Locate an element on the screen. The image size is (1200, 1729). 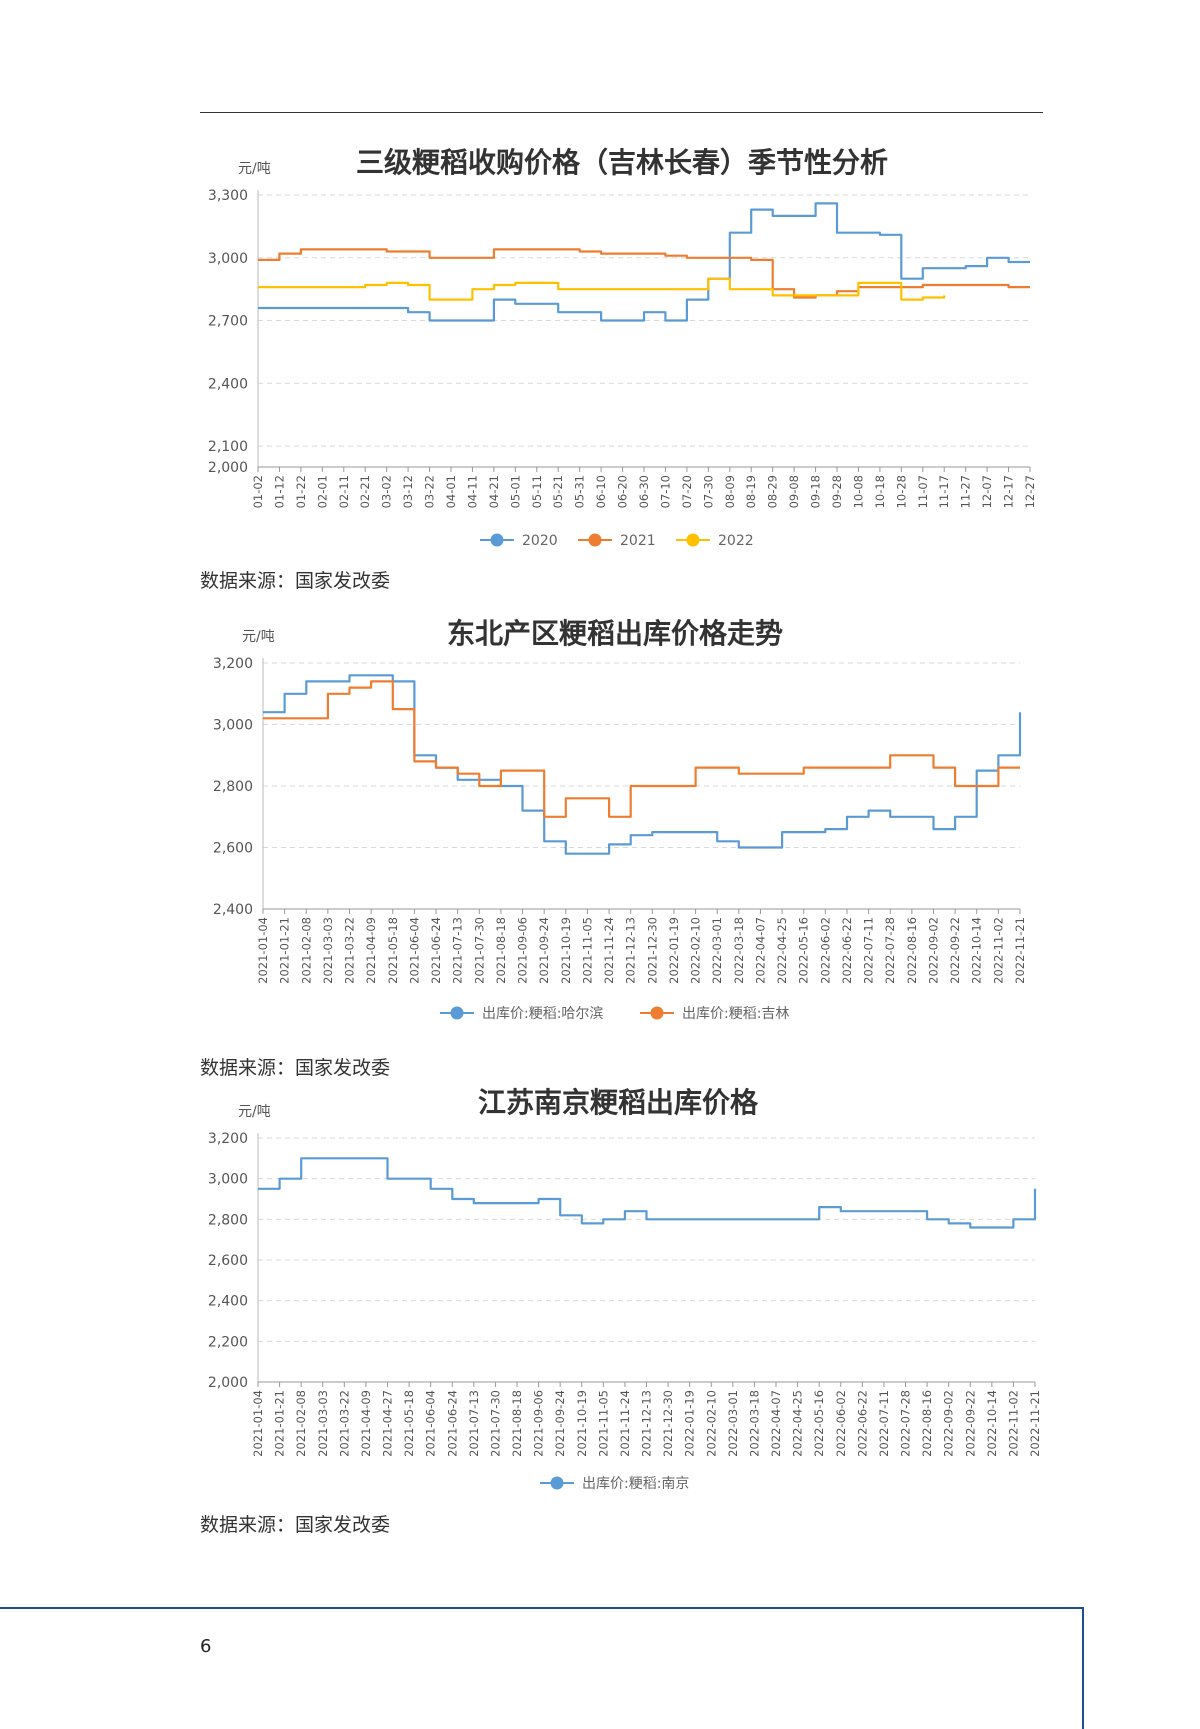
header-rule is located at coordinates (621, 112).